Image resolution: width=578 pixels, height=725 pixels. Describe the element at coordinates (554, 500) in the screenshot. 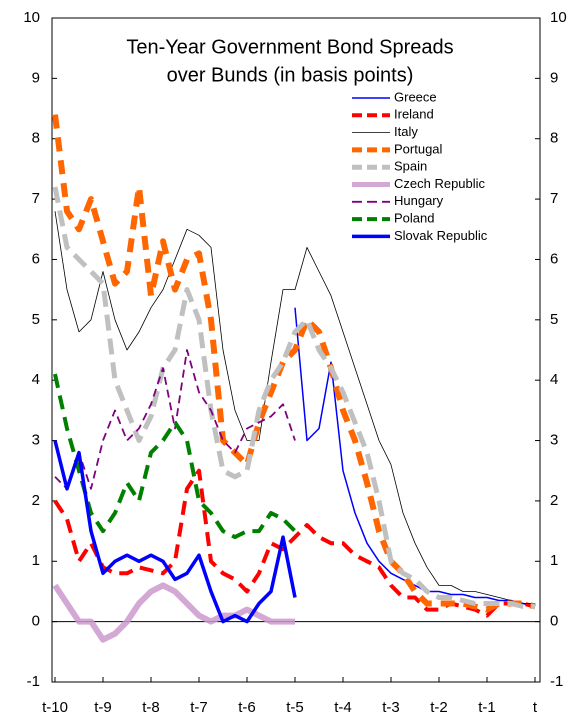

I see `y2-tick-label: 2` at that location.